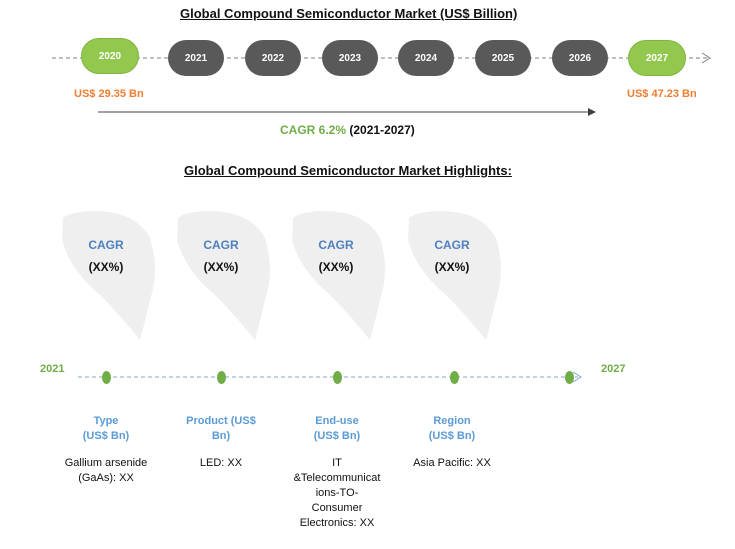  I want to click on pin-cagr-label-1: CAGR, so click(106, 245).